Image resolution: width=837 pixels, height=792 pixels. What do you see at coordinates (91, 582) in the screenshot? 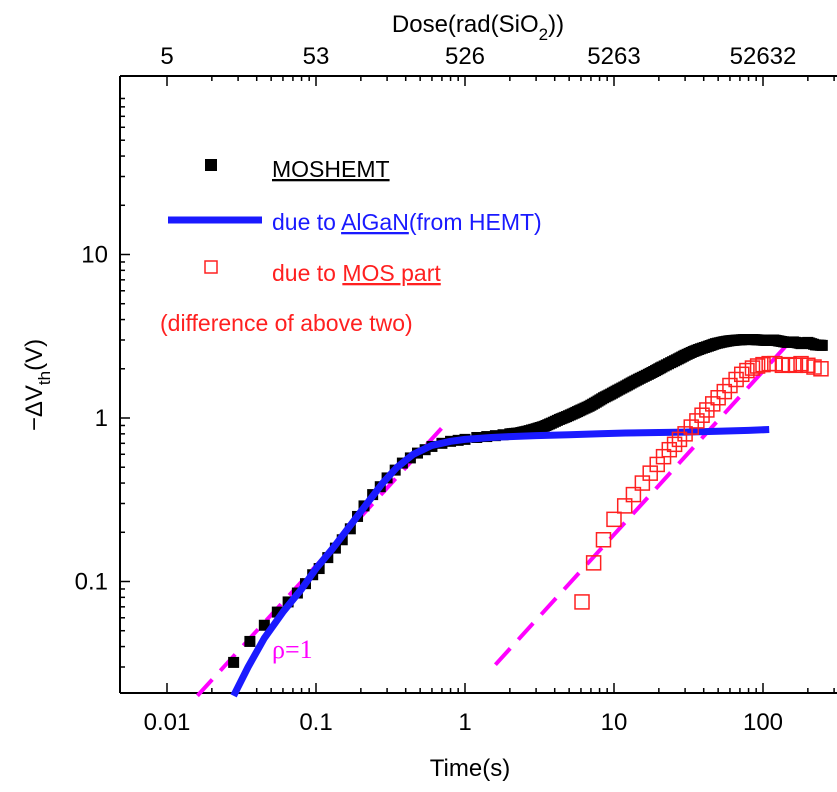
I see `y-tick-label: 0.1` at bounding box center [91, 582].